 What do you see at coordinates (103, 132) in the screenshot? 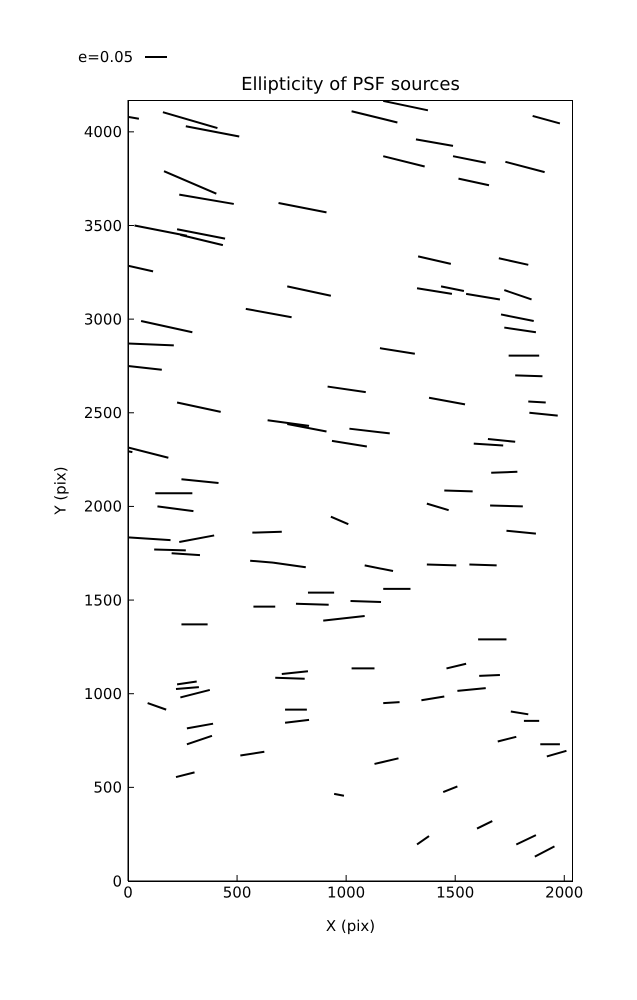
I see `y-tick-label: 4000` at bounding box center [103, 132].